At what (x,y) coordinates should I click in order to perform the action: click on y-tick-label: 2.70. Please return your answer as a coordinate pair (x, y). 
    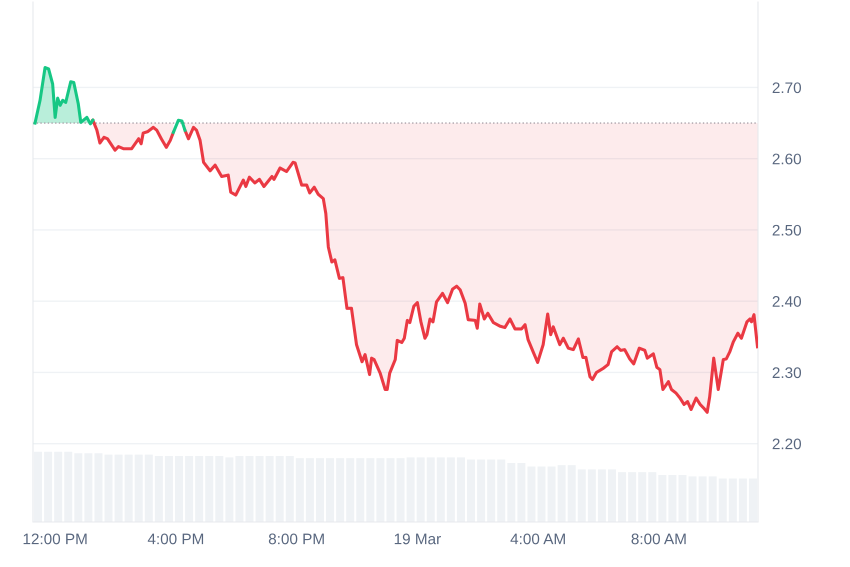
    Looking at the image, I should click on (787, 88).